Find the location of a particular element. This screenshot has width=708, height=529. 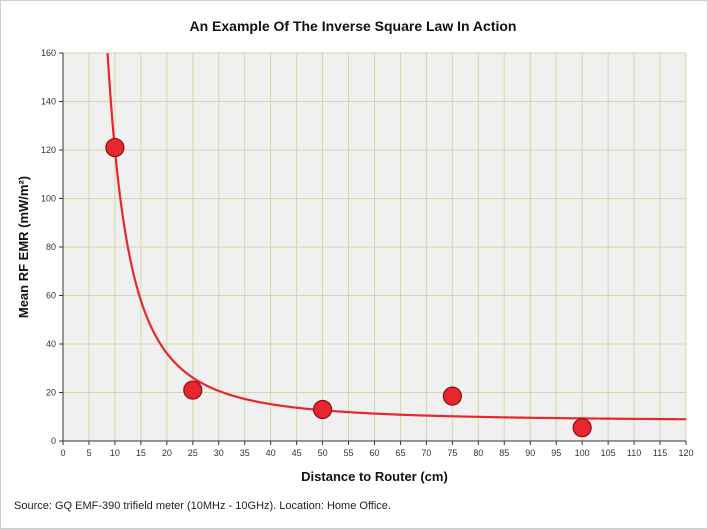

x-tick-label: 0 is located at coordinates (62, 453).